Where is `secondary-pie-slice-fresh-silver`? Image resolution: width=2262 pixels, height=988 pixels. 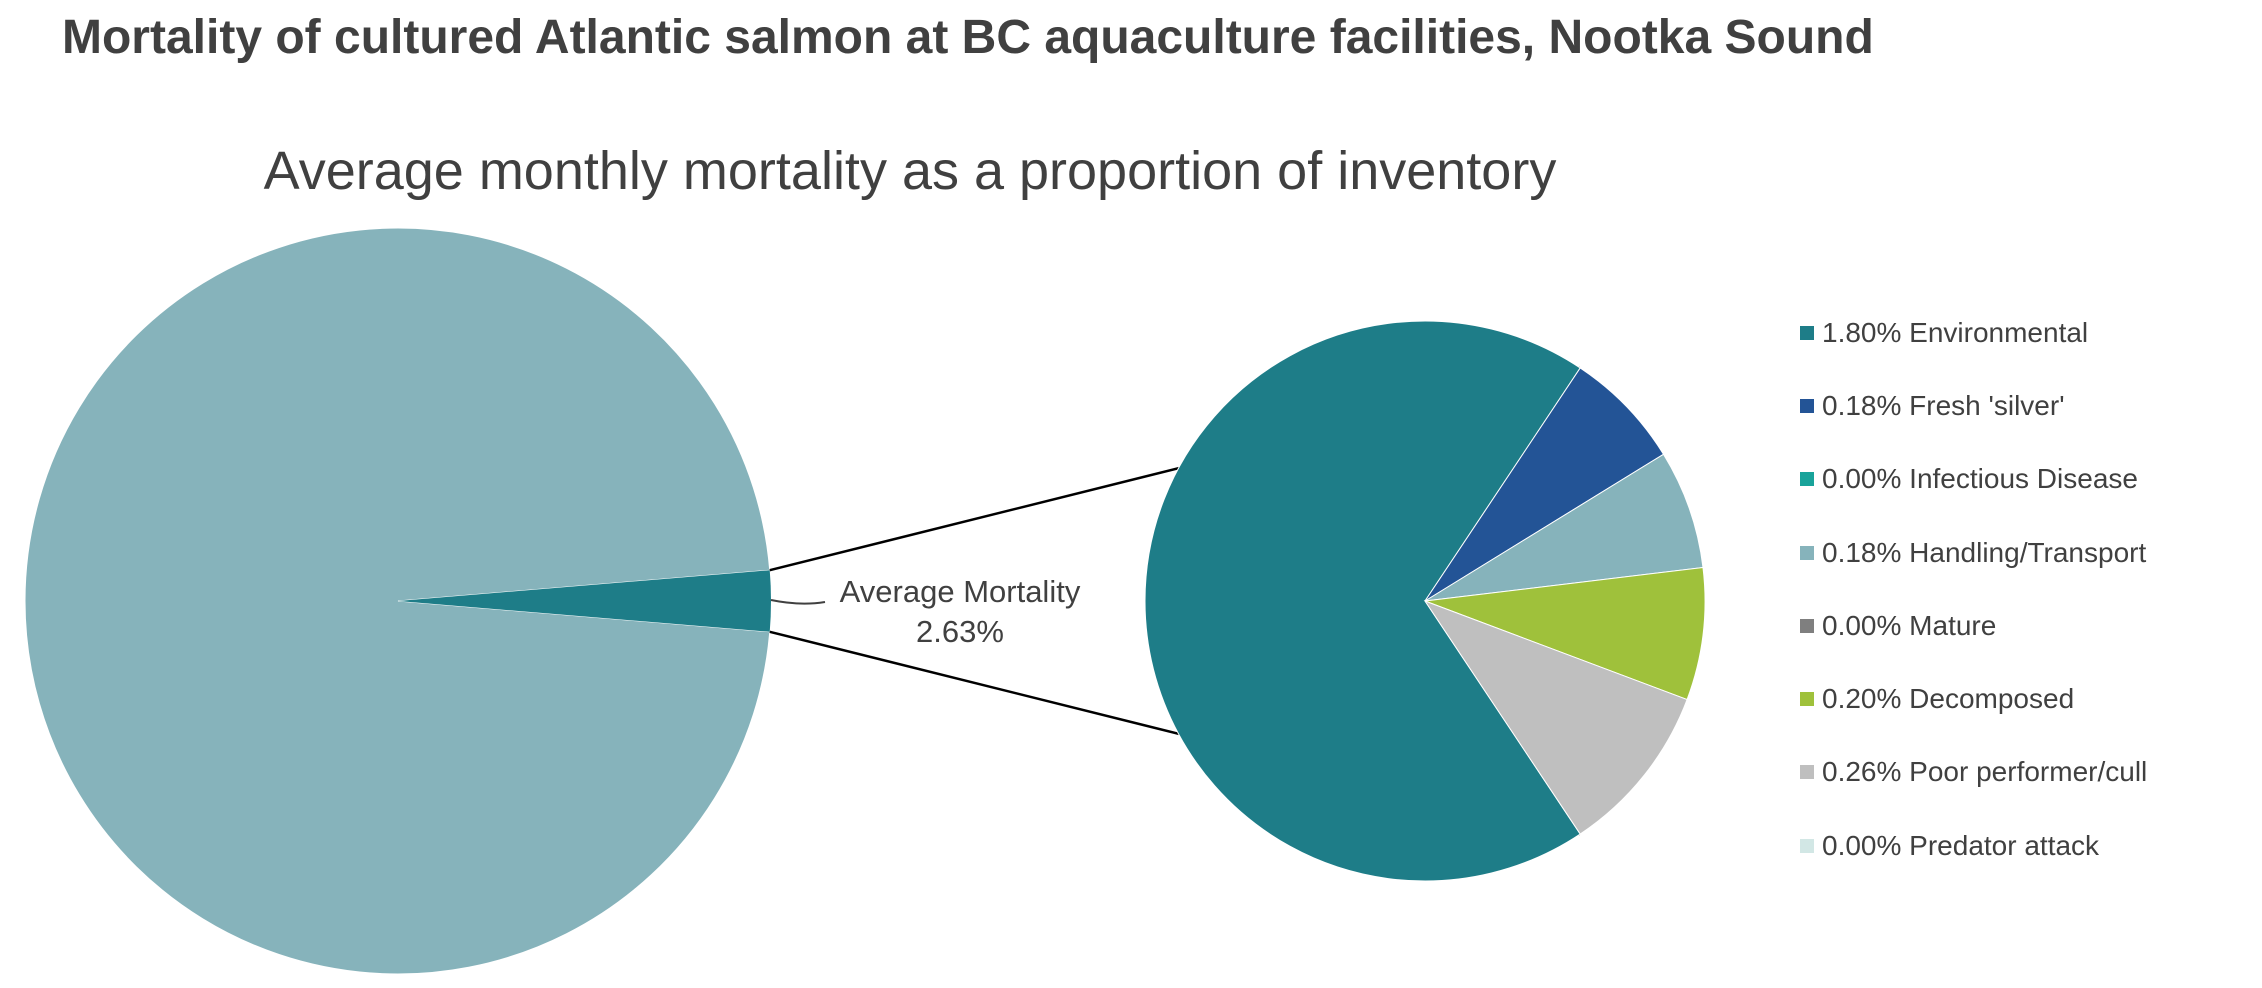 secondary-pie-slice-fresh-silver is located at coordinates (1544, 484).